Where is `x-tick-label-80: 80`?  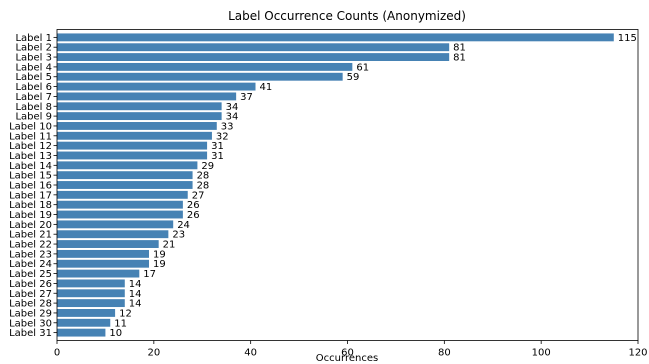 x-tick-label-80: 80 is located at coordinates (444, 353).